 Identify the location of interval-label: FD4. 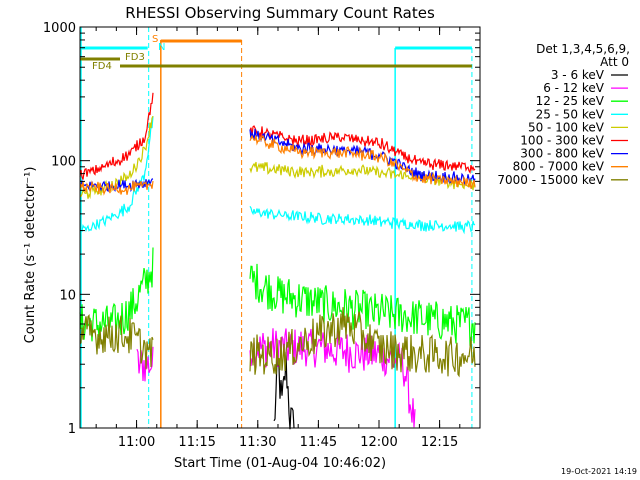
(102, 66).